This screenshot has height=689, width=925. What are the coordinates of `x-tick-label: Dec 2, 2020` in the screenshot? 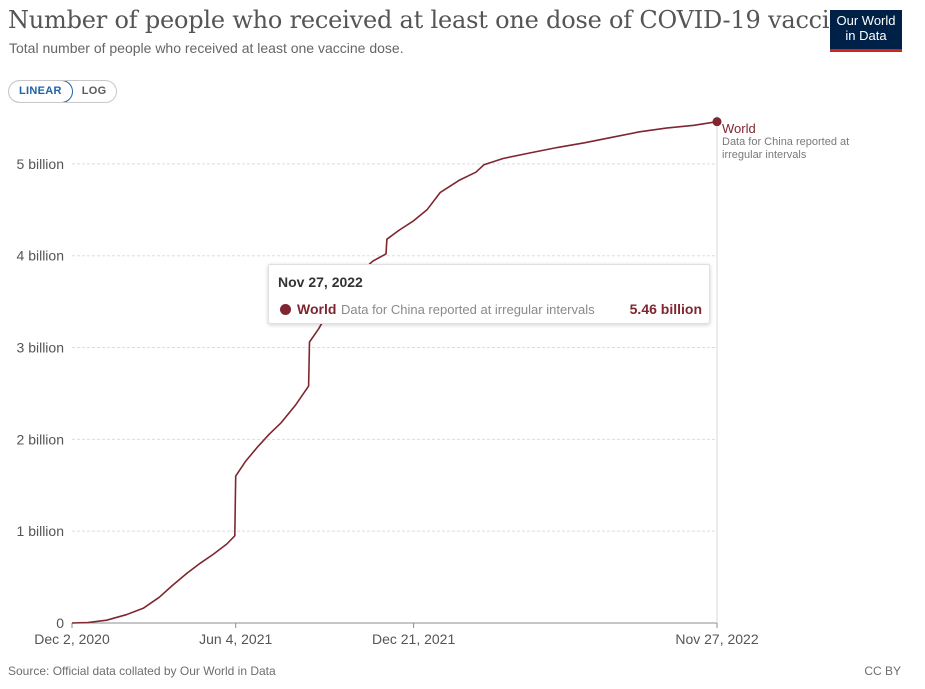 It's located at (72, 639).